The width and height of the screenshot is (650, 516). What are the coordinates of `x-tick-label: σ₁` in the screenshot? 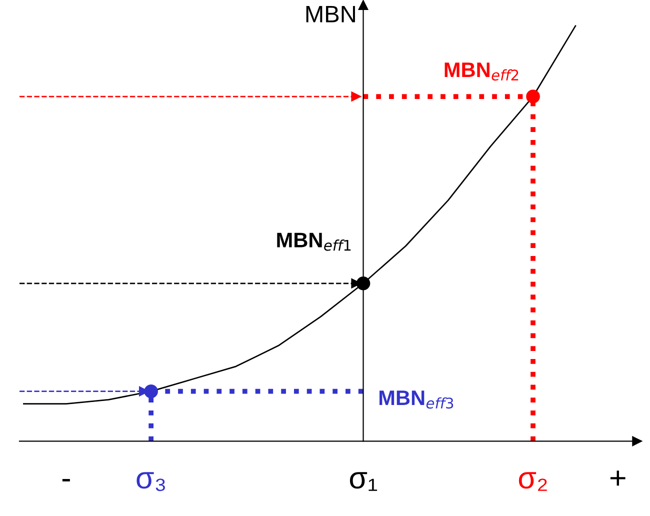 It's located at (364, 481).